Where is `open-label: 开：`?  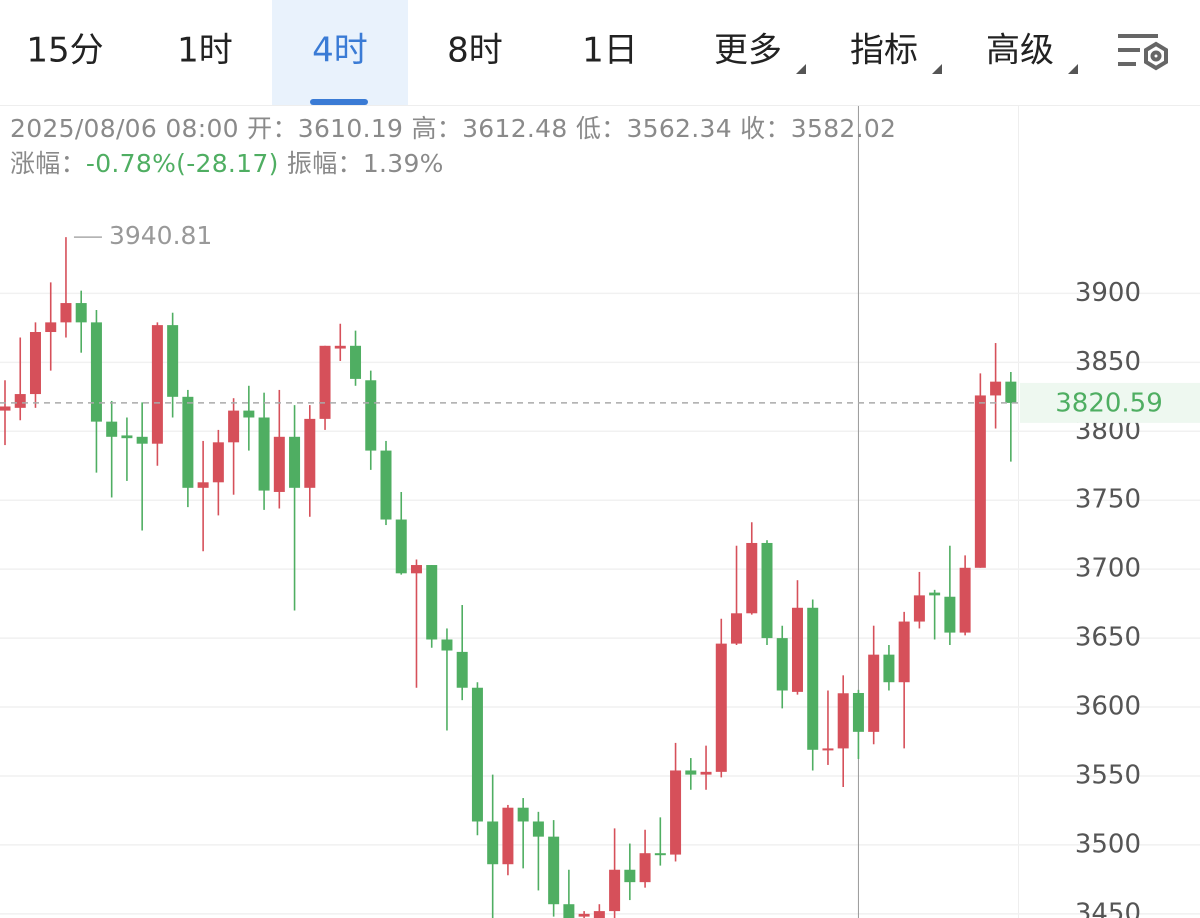
open-label: 开： is located at coordinates (272, 128).